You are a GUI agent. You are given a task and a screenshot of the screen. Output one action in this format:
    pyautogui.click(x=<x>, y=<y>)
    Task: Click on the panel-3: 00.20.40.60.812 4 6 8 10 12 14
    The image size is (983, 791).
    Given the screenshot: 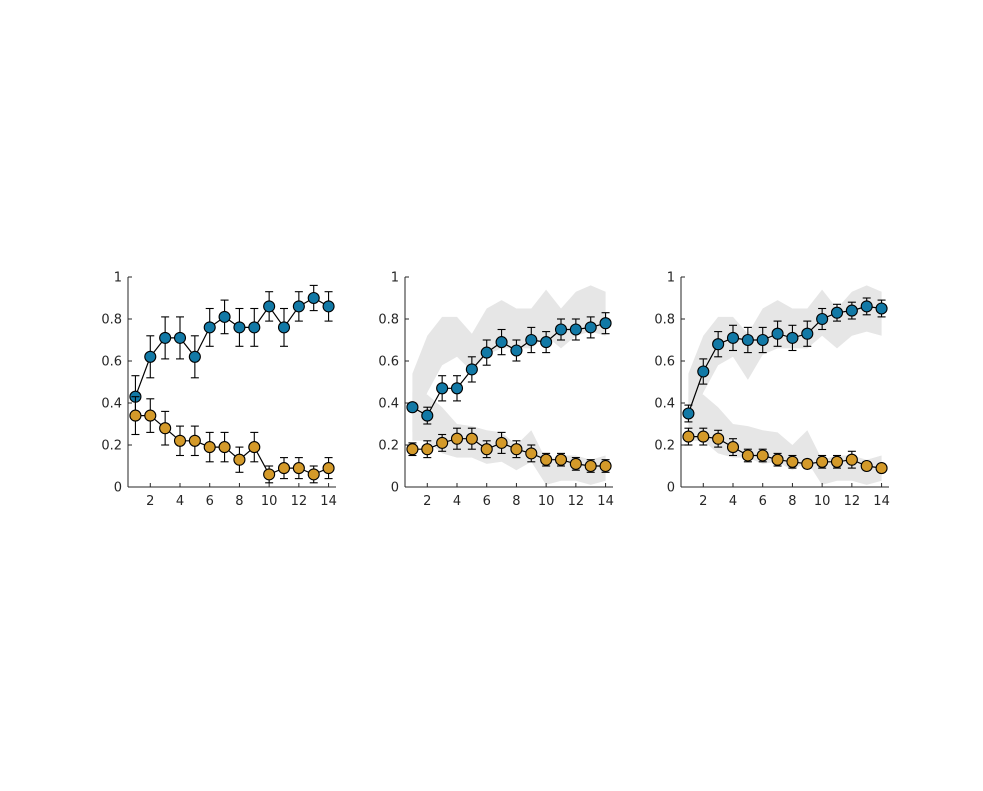 What is the action you would take?
    pyautogui.click(x=772, y=390)
    